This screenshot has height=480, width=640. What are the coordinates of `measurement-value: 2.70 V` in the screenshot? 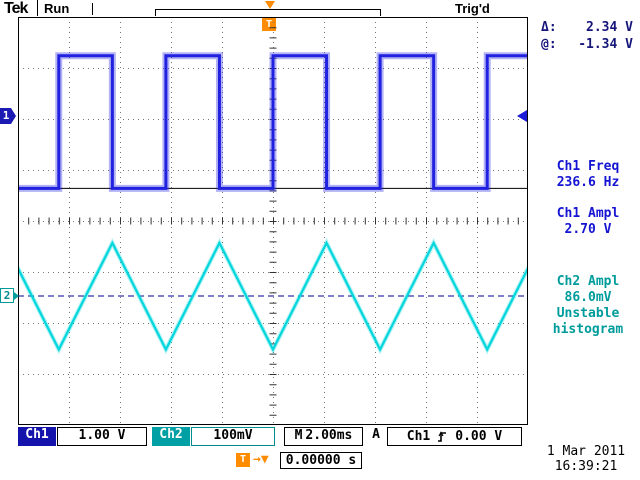 It's located at (588, 229).